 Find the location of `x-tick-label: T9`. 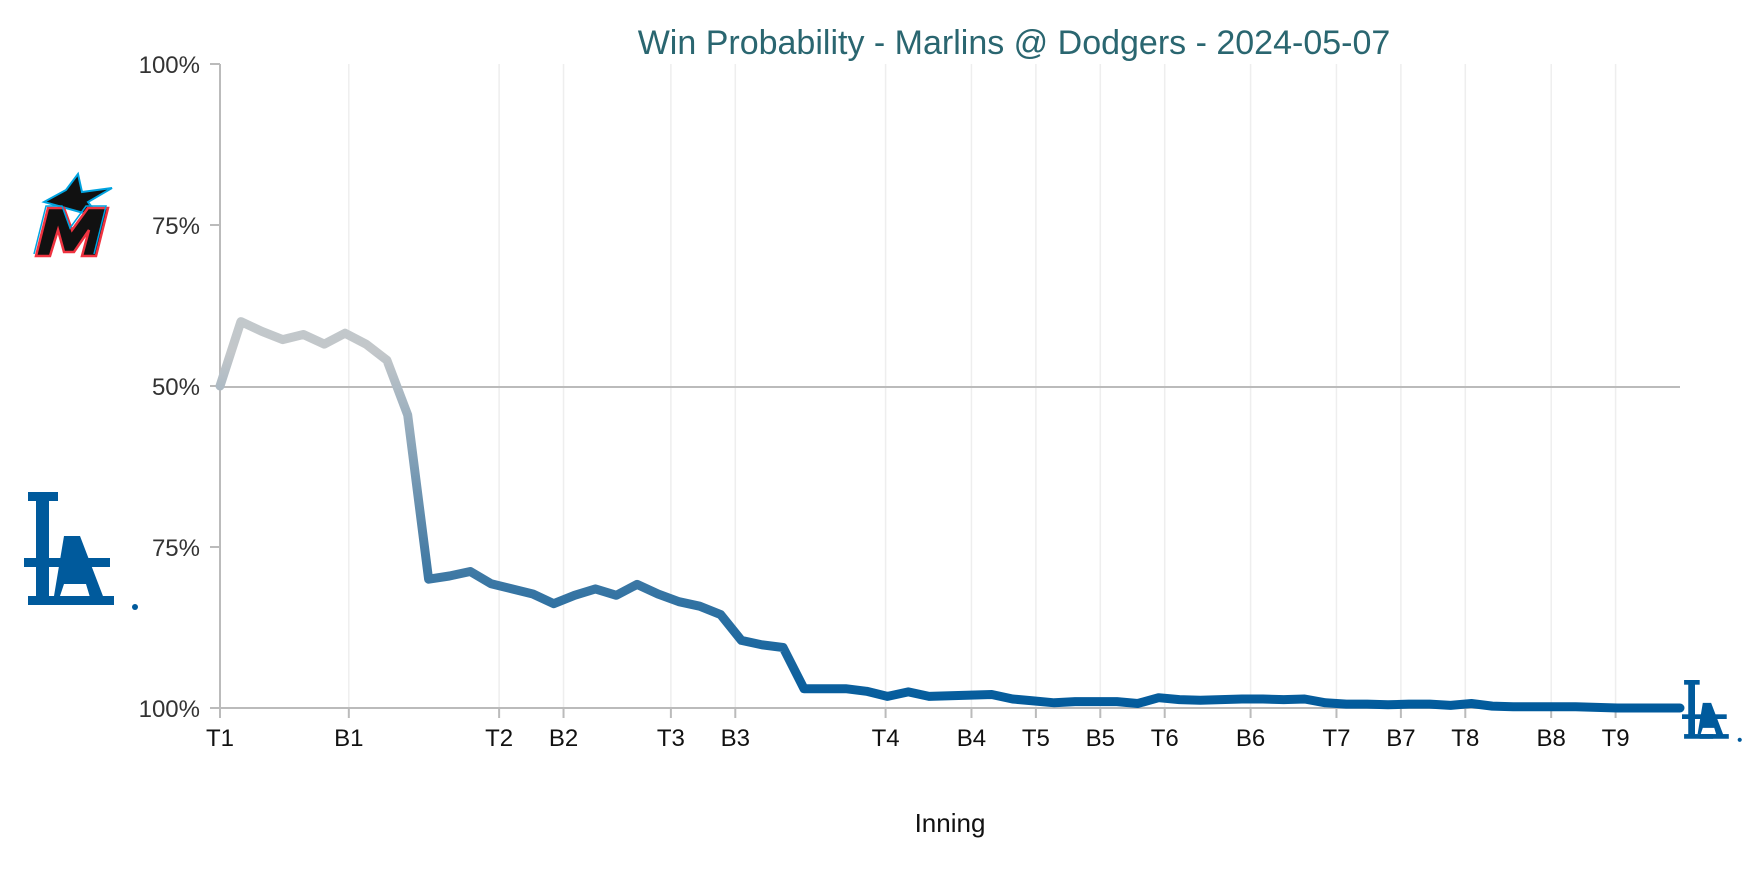

x-tick-label: T9 is located at coordinates (1616, 738).